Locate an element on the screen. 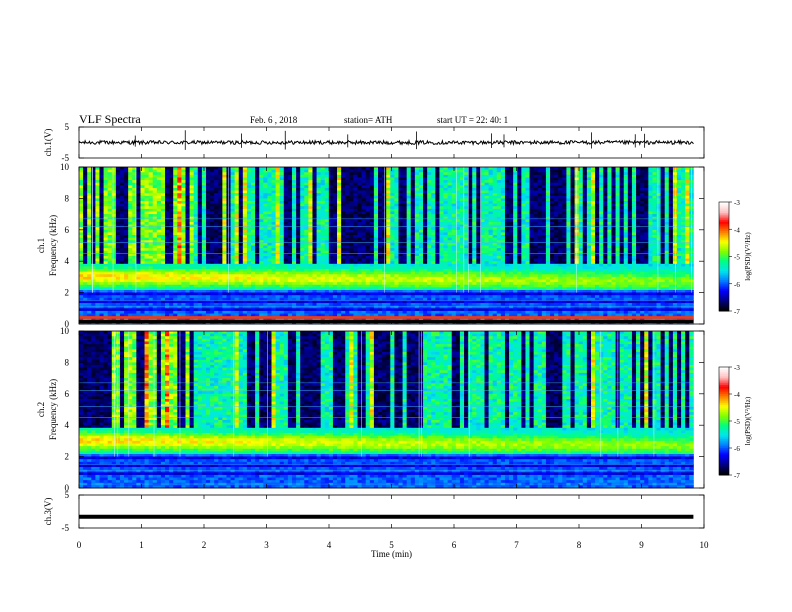 The image size is (792, 612). ch1-colorbar-tick-label: -3 is located at coordinates (737, 203).